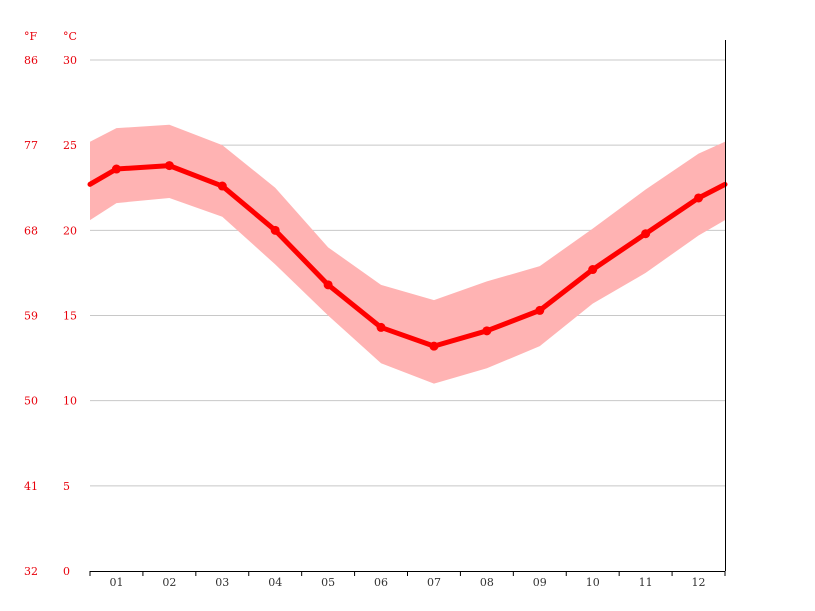  What do you see at coordinates (328, 582) in the screenshot?
I see `x-tick-label: 05` at bounding box center [328, 582].